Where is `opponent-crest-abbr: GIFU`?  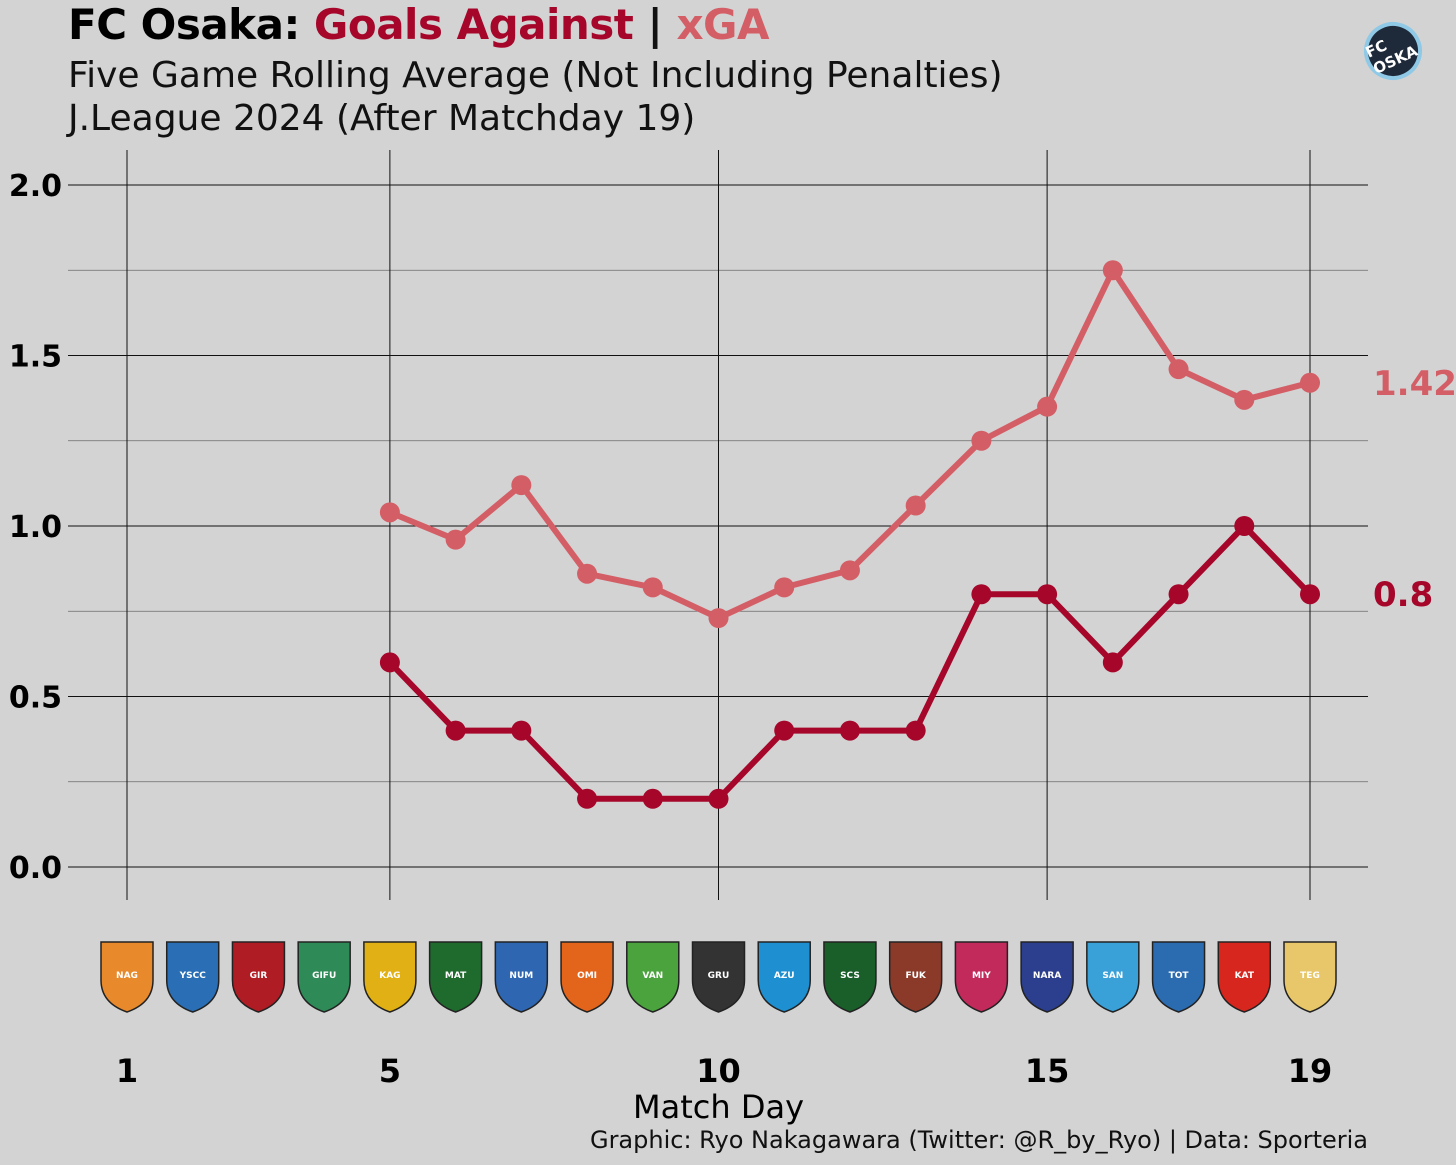
opponent-crest-abbr: GIFU is located at coordinates (324, 976).